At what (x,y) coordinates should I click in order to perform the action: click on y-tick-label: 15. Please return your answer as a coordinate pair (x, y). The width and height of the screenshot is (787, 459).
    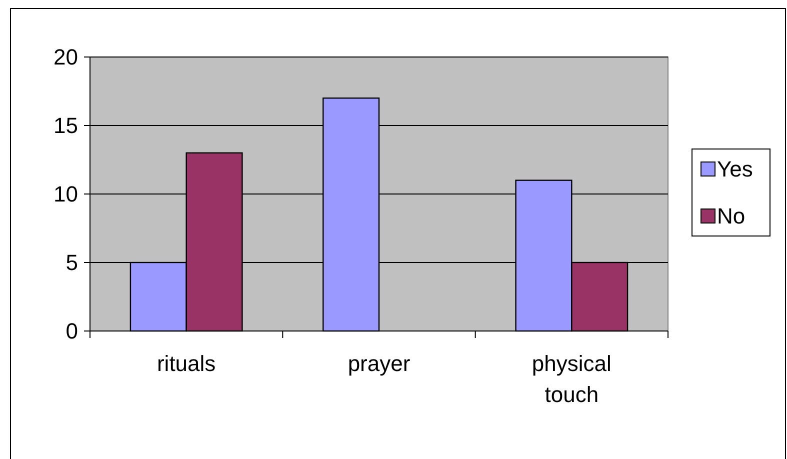
    Looking at the image, I should click on (66, 125).